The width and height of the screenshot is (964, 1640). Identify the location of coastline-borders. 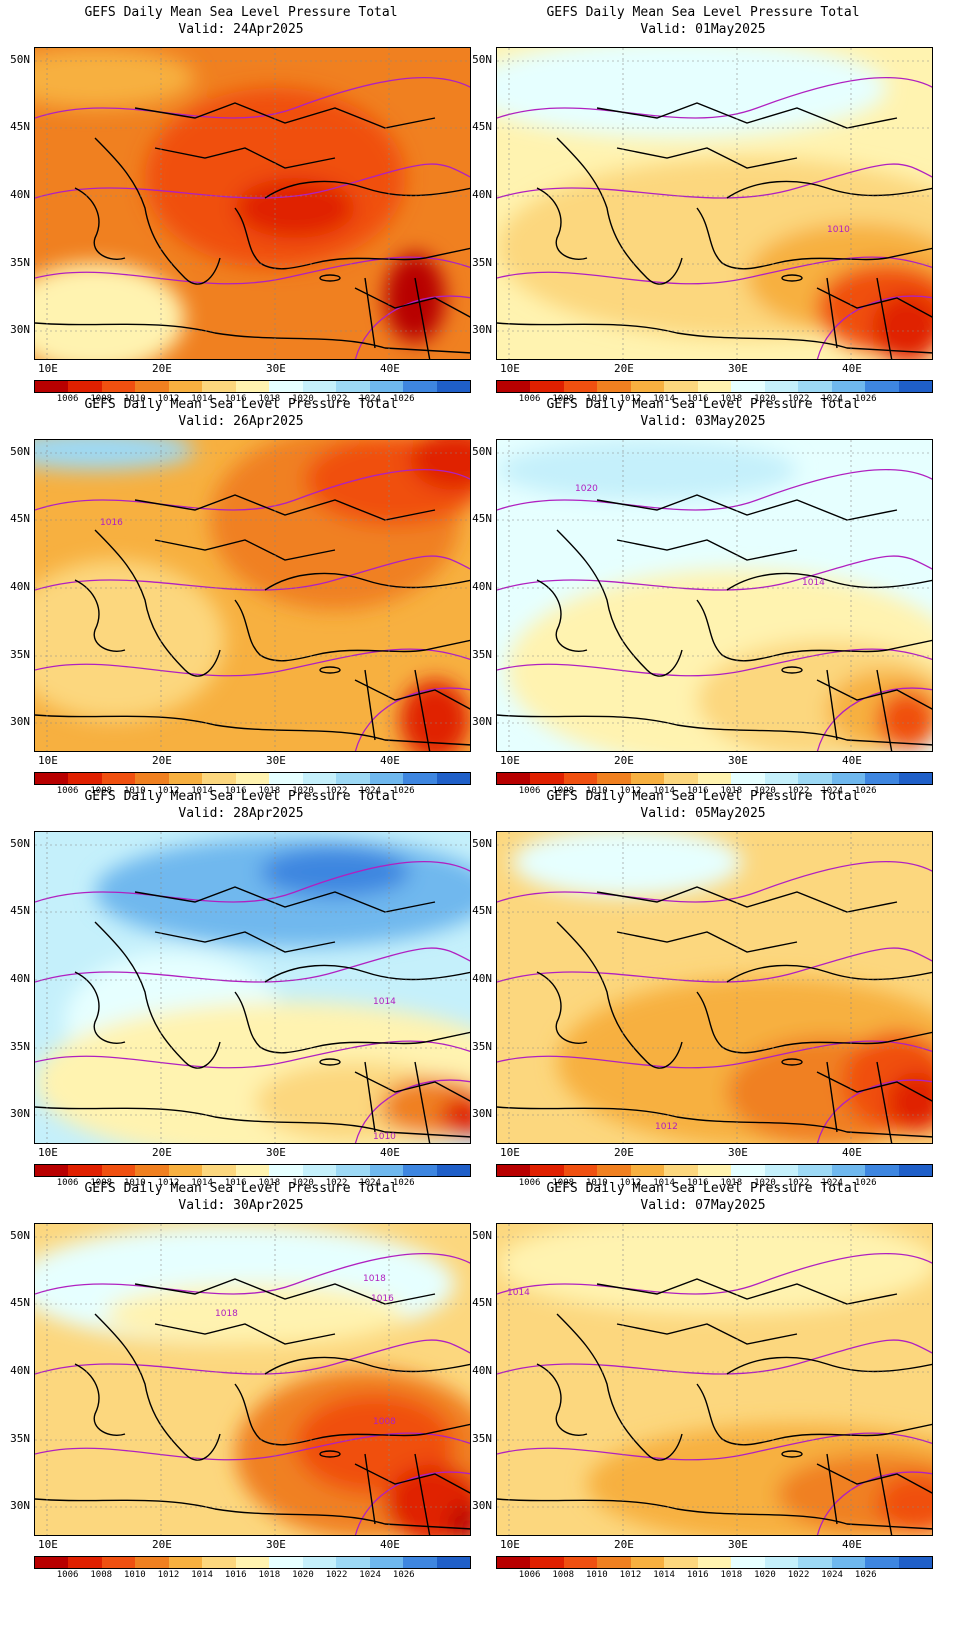
(252, 1014).